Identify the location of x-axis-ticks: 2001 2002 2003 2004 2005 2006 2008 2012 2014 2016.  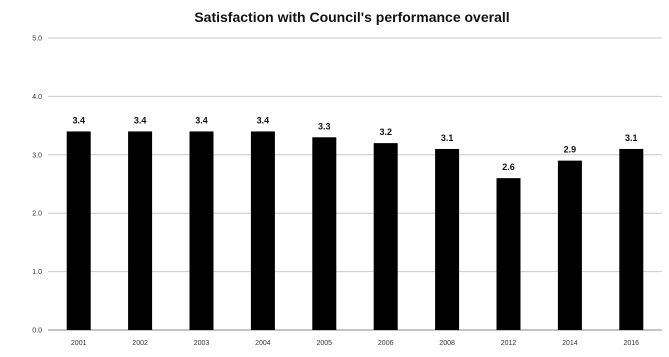
(355, 343).